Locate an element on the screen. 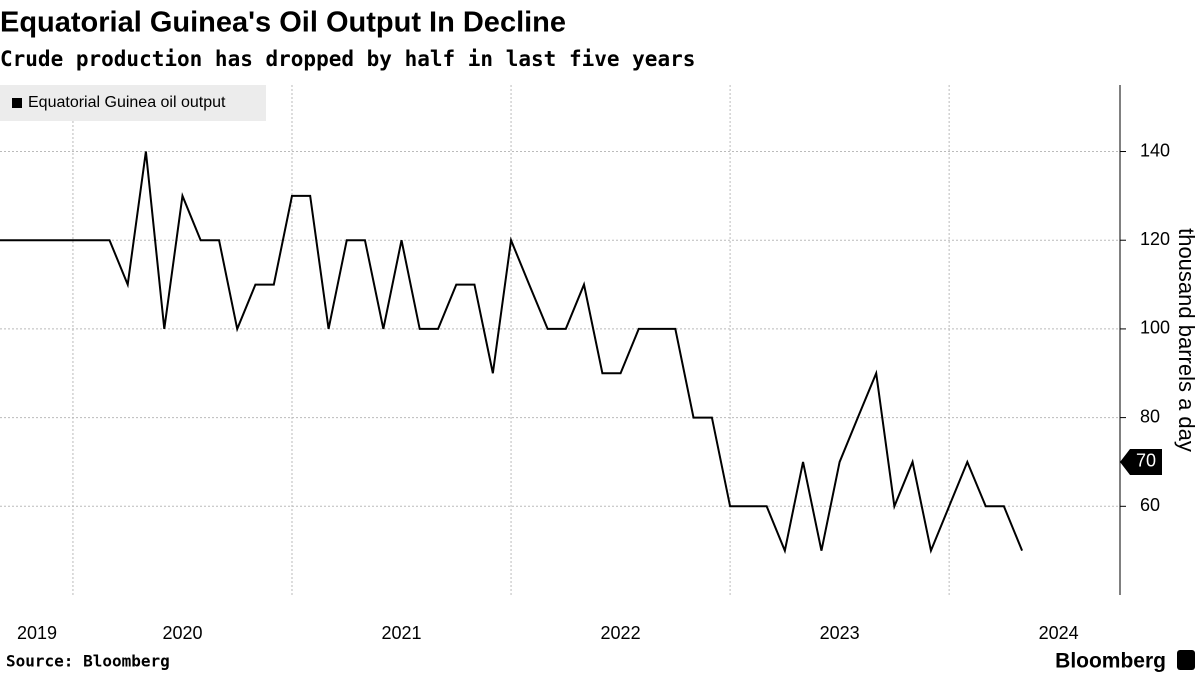 Image resolution: width=1200 pixels, height=675 pixels. y-tick-label: 100 is located at coordinates (1155, 328).